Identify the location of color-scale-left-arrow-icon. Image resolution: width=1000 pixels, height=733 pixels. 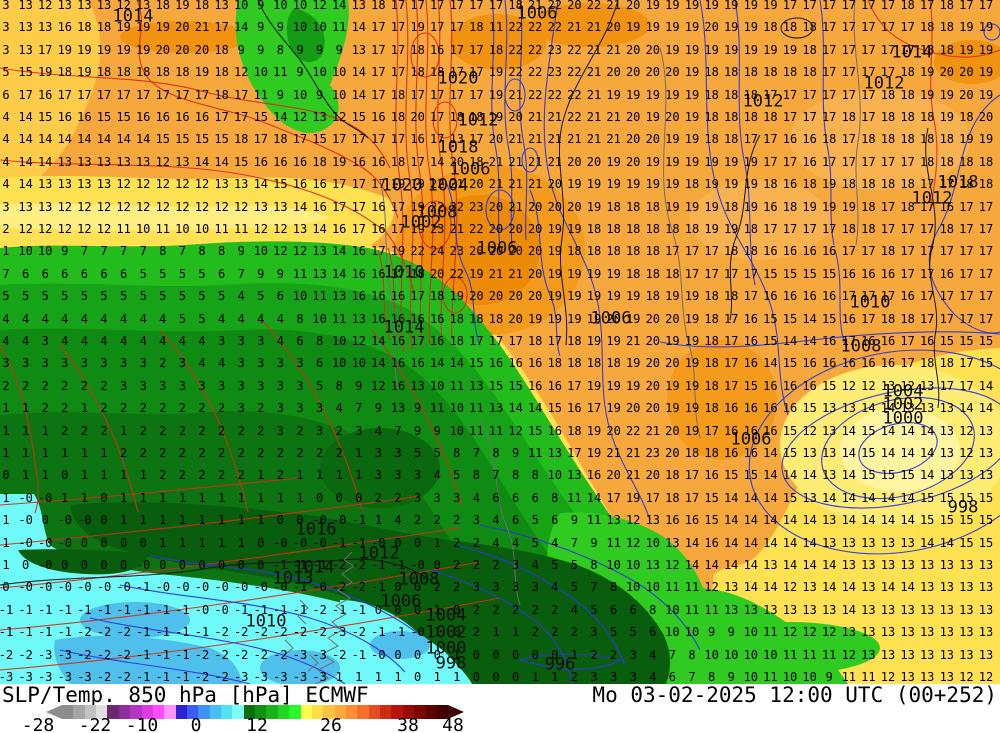
(54, 712).